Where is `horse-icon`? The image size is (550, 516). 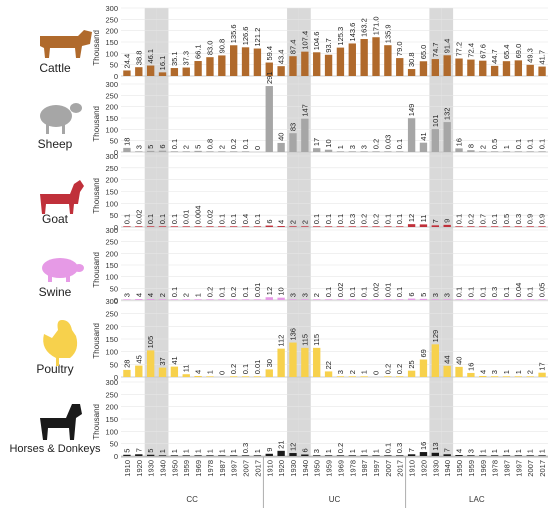 horse-icon is located at coordinates (61, 422).